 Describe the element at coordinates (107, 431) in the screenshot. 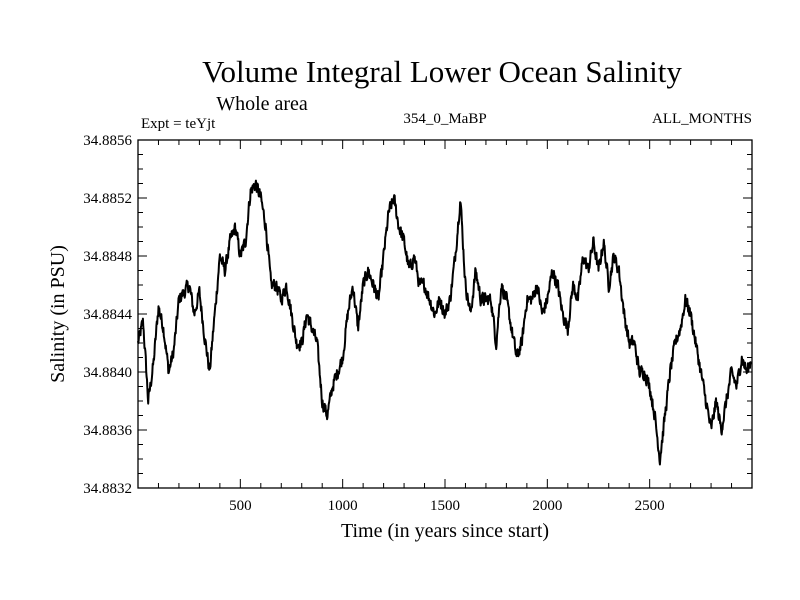

I see `y-tick-label: 34.8836` at that location.